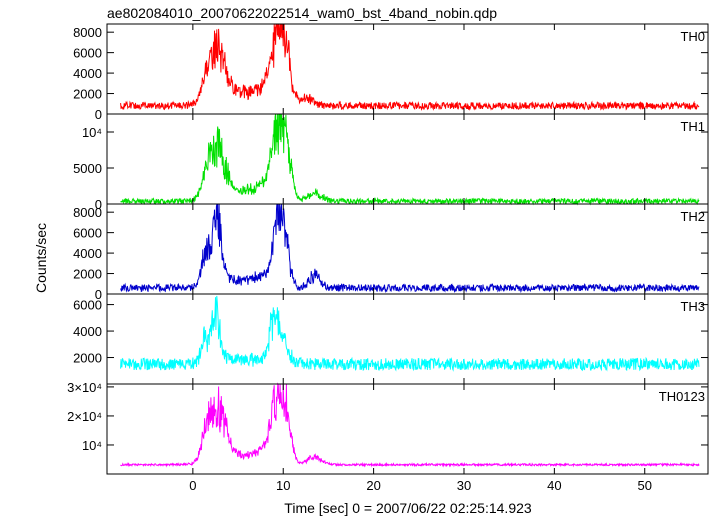  Describe the element at coordinates (84, 387) in the screenshot. I see `y-tick-label: 3×10⁴` at that location.